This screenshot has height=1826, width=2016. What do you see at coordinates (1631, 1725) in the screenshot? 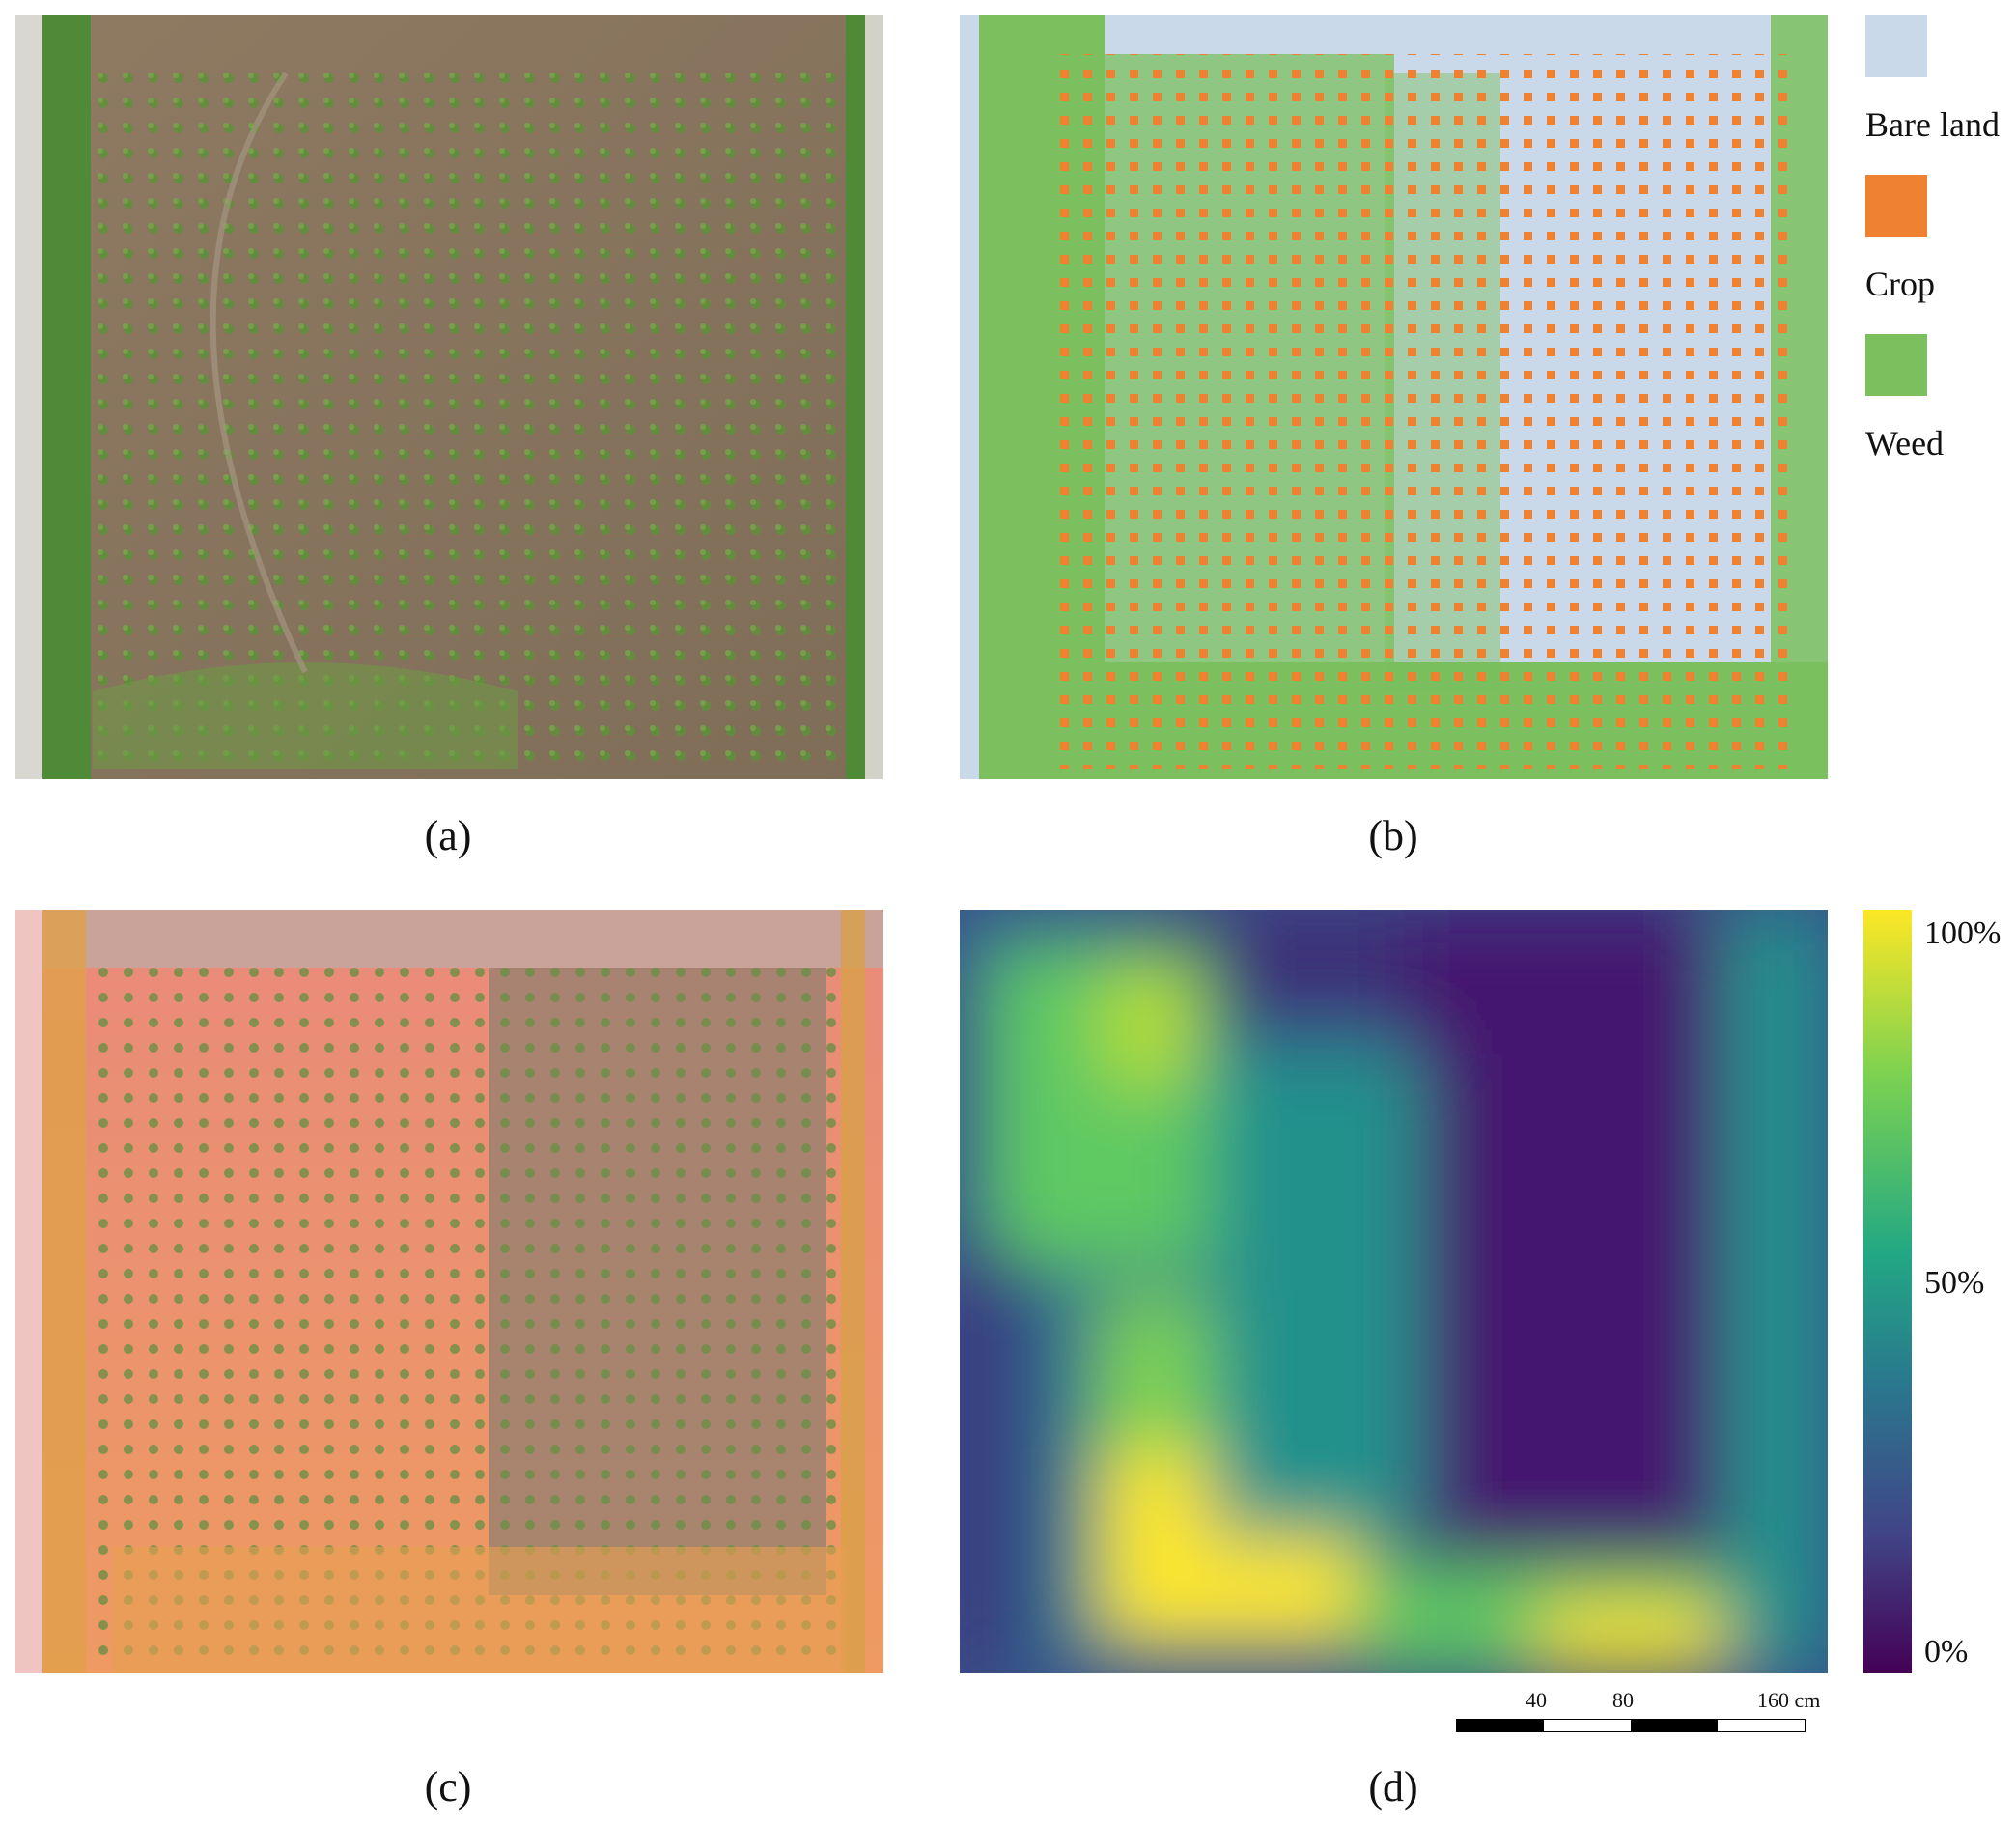
I see `scale-bar` at bounding box center [1631, 1725].